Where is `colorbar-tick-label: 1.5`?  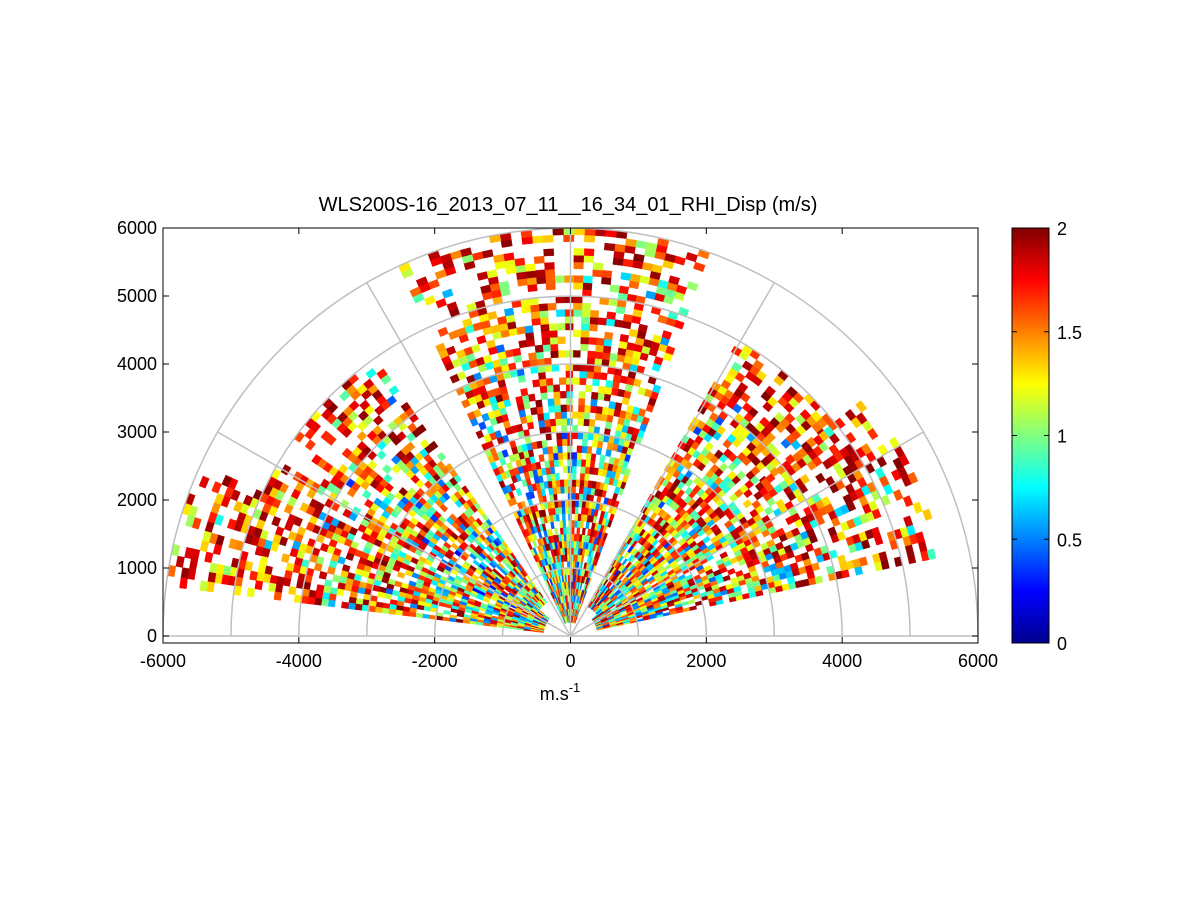
colorbar-tick-label: 1.5 is located at coordinates (1069, 333).